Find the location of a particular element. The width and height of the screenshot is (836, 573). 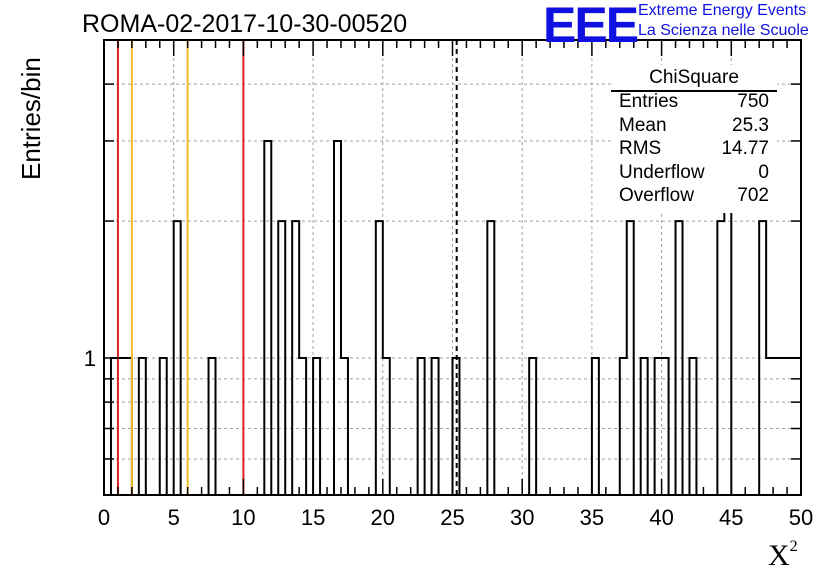

x-tick-label: 35 is located at coordinates (592, 517).